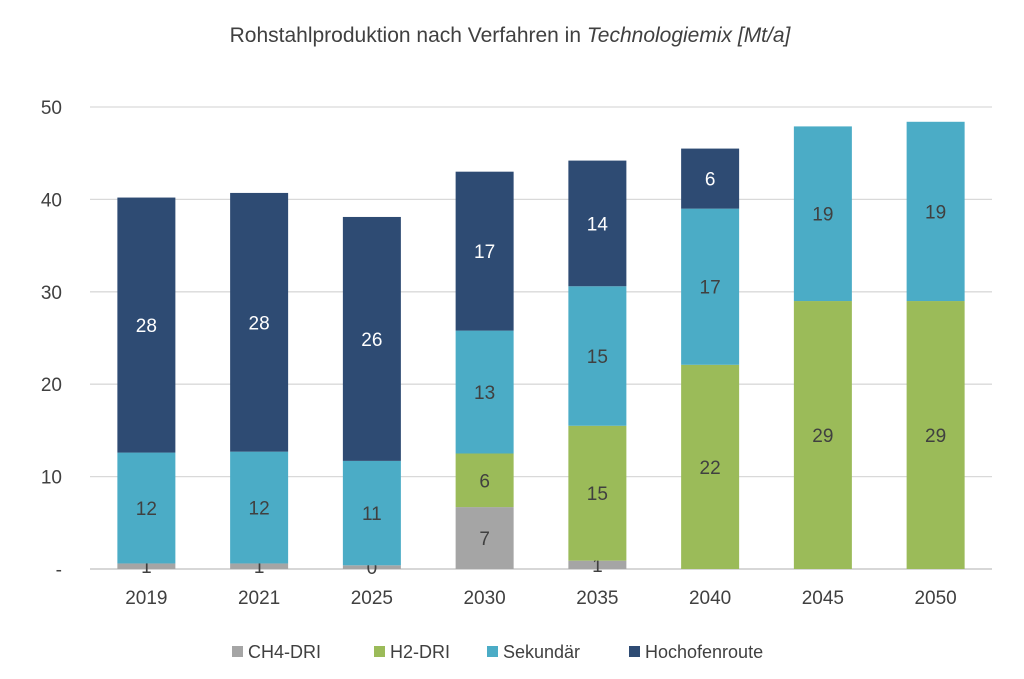  Describe the element at coordinates (51, 385) in the screenshot. I see `y-tick-label: 20` at that location.